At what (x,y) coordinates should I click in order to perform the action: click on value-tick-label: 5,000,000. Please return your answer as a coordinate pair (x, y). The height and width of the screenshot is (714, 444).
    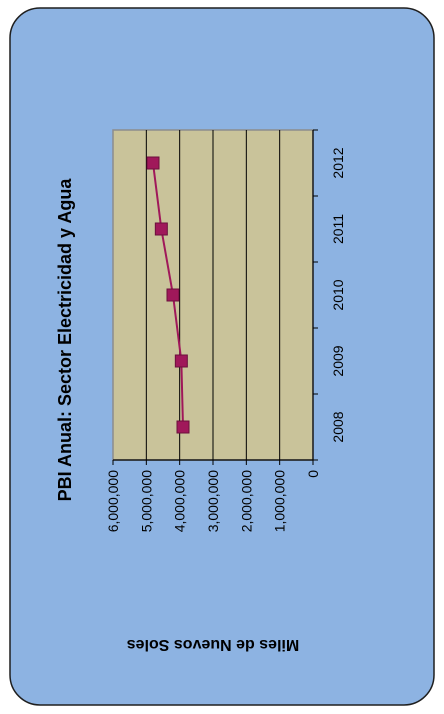
    Looking at the image, I should click on (146, 501).